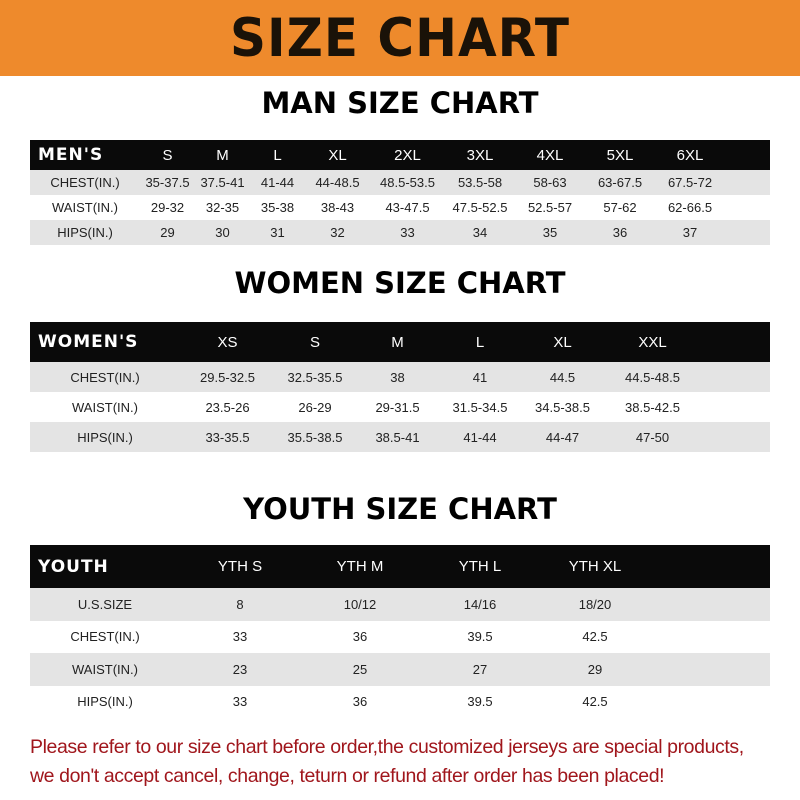 The height and width of the screenshot is (800, 800). What do you see at coordinates (550, 232) in the screenshot?
I see `table-cell: 35` at bounding box center [550, 232].